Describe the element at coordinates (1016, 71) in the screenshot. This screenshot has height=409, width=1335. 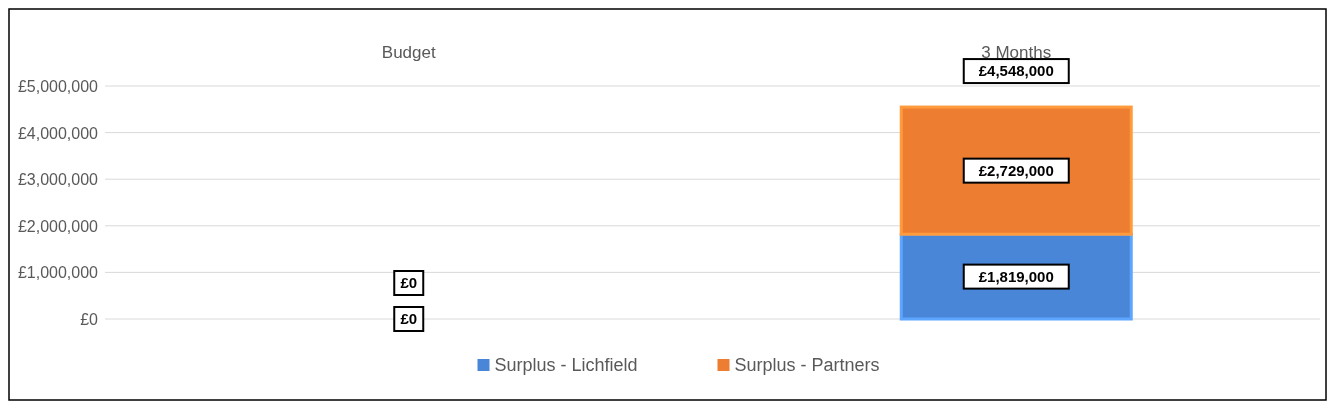
I see `total-label: £4,548,000` at that location.